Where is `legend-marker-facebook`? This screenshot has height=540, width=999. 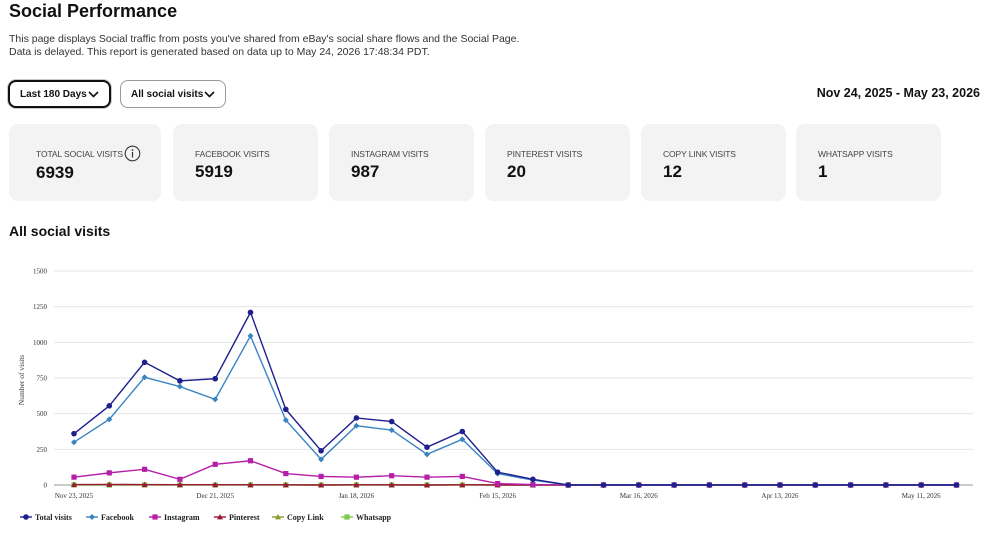
legend-marker-facebook is located at coordinates (92, 517).